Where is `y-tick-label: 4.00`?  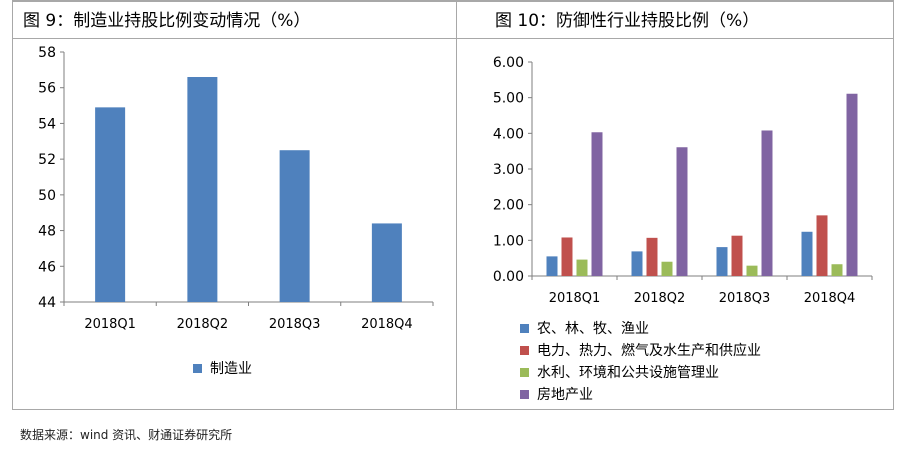
y-tick-label: 4.00 is located at coordinates (508, 134).